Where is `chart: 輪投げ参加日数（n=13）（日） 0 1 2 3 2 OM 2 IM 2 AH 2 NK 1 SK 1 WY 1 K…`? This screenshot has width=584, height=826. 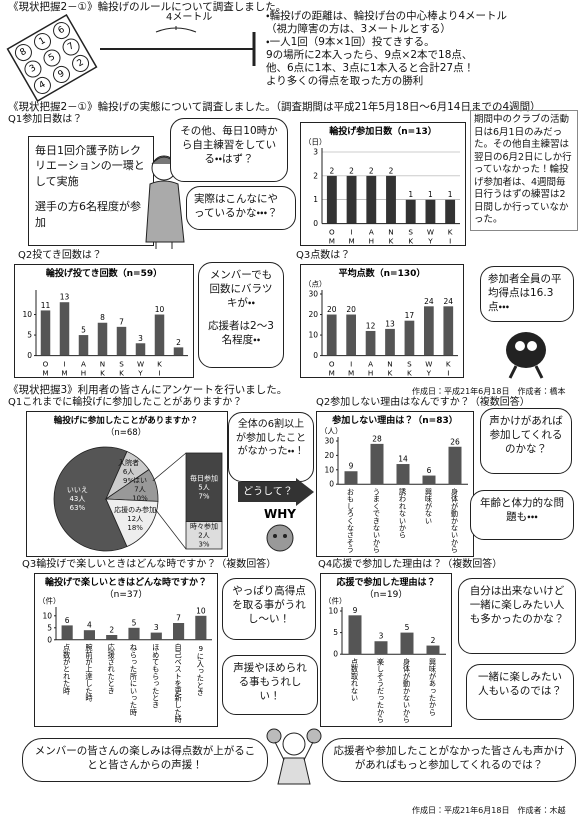
chart: 輪投げ参加日数（n=13）（日） 0 1 2 3 2 OM 2 IM 2 AH 2 NK 1 SK 1 WY 1 K… is located at coordinates (383, 184).